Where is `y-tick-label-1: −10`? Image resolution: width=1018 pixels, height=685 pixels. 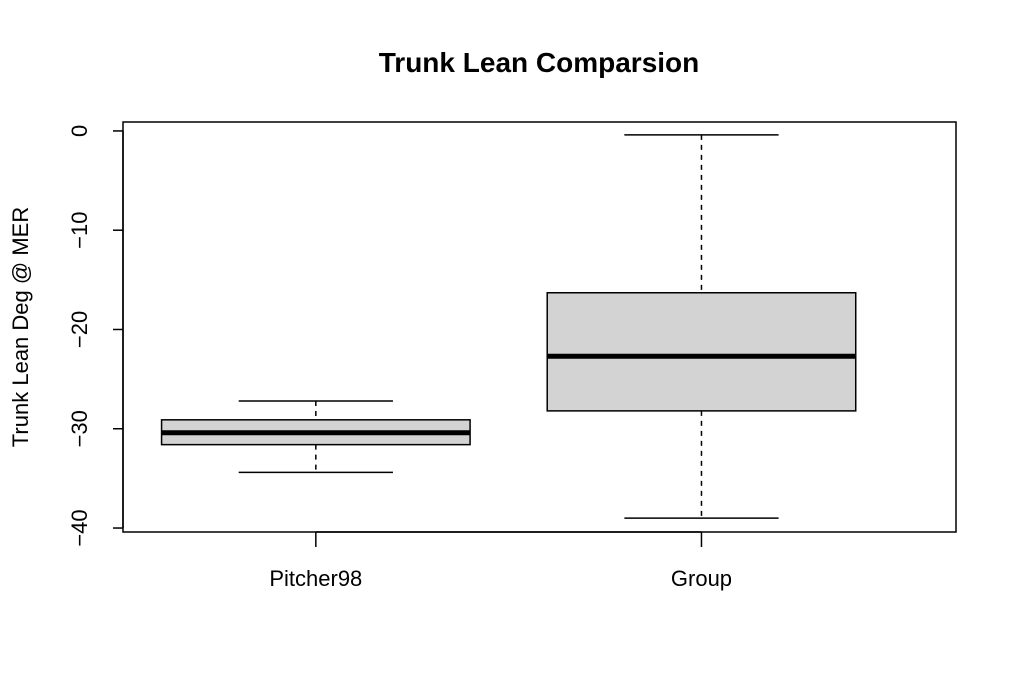
y-tick-label-1: −10 is located at coordinates (79, 230).